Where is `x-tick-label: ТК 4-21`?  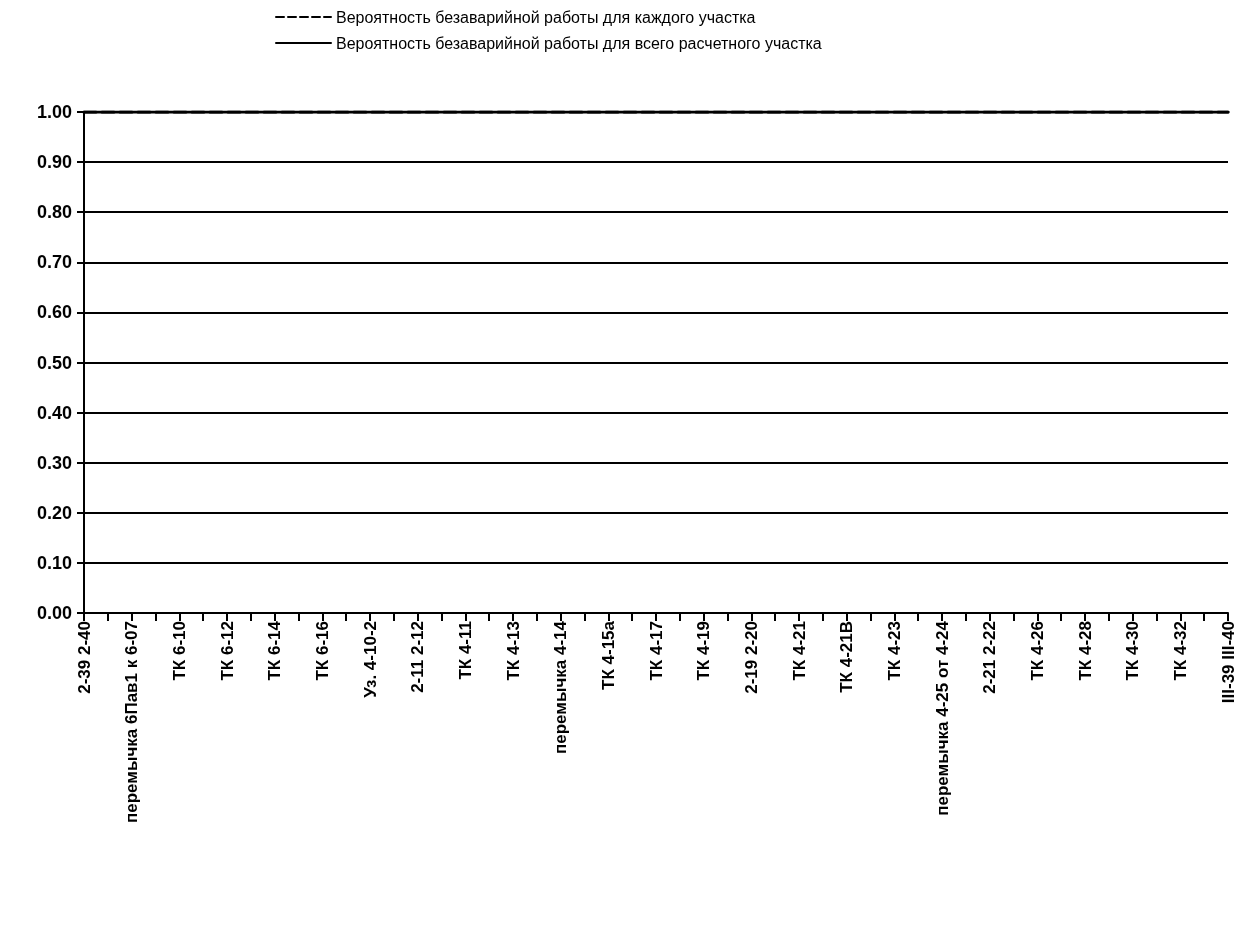
x-tick-label: ТК 4-21 is located at coordinates (799, 651).